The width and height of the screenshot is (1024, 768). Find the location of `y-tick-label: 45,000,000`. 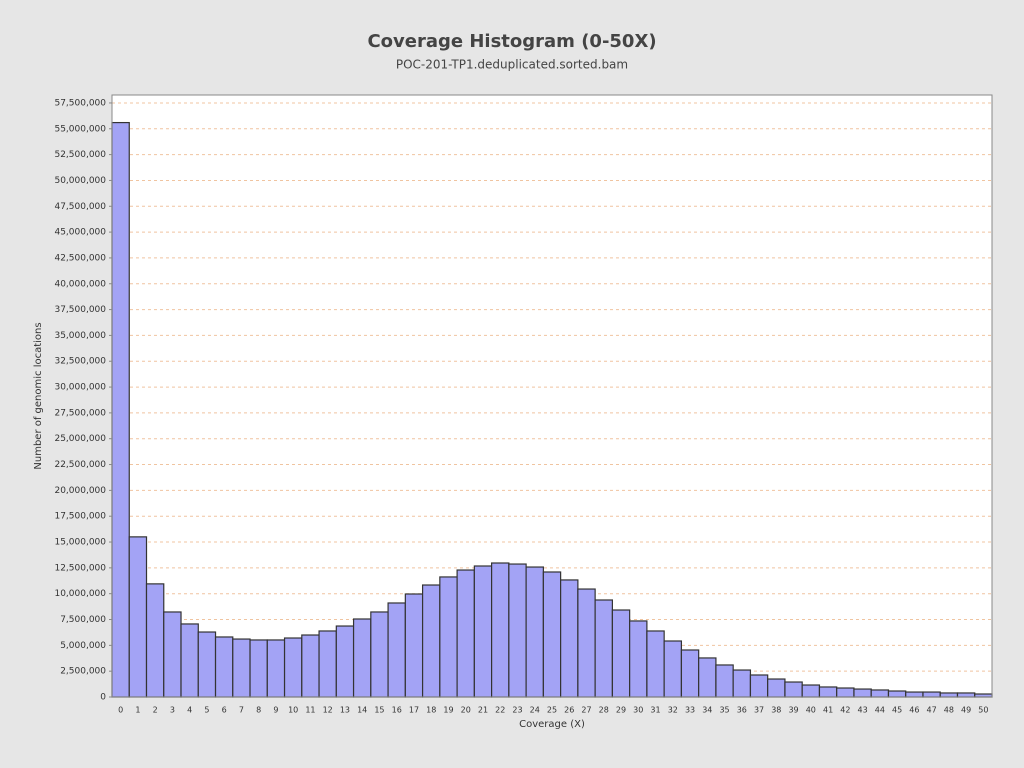

y-tick-label: 45,000,000 is located at coordinates (80, 233).